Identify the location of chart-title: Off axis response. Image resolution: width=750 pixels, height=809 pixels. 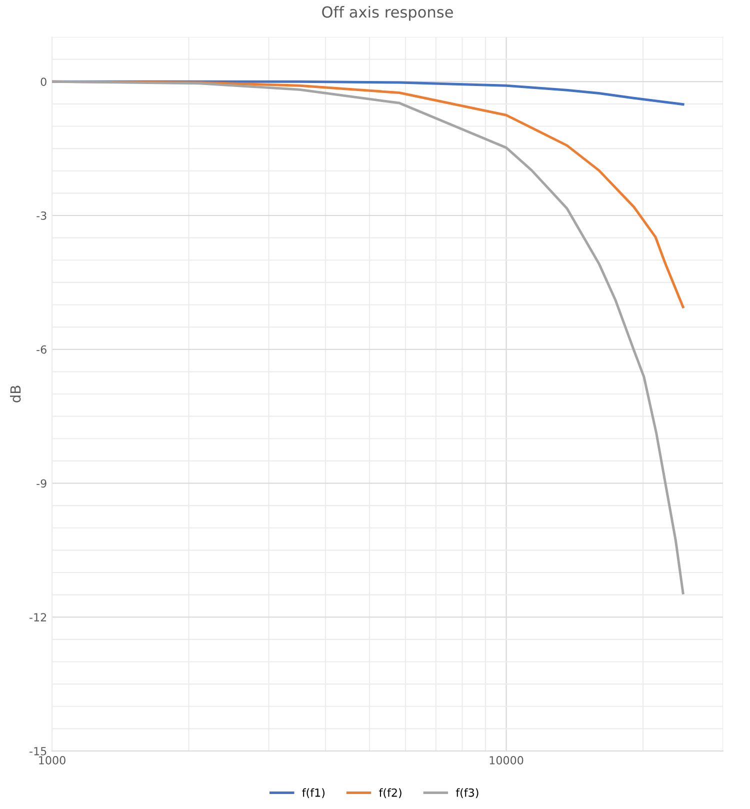
(387, 13).